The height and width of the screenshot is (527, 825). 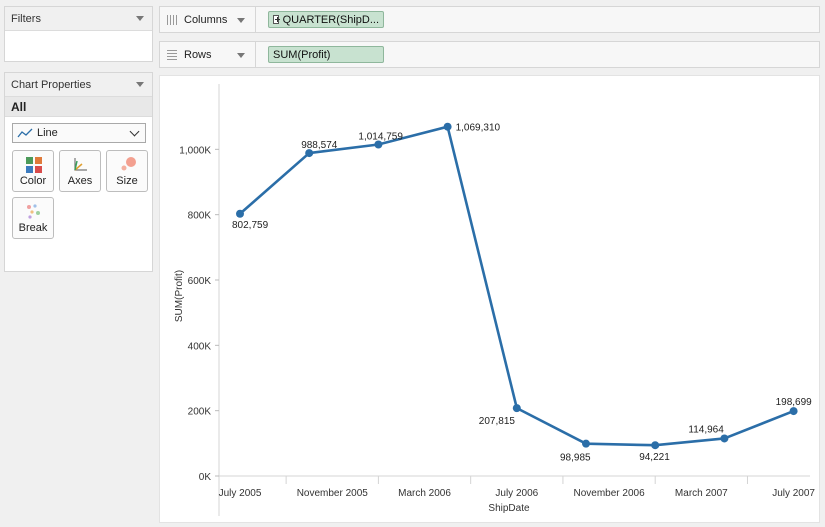 I want to click on x-tick-label: July 2006, so click(x=516, y=493).